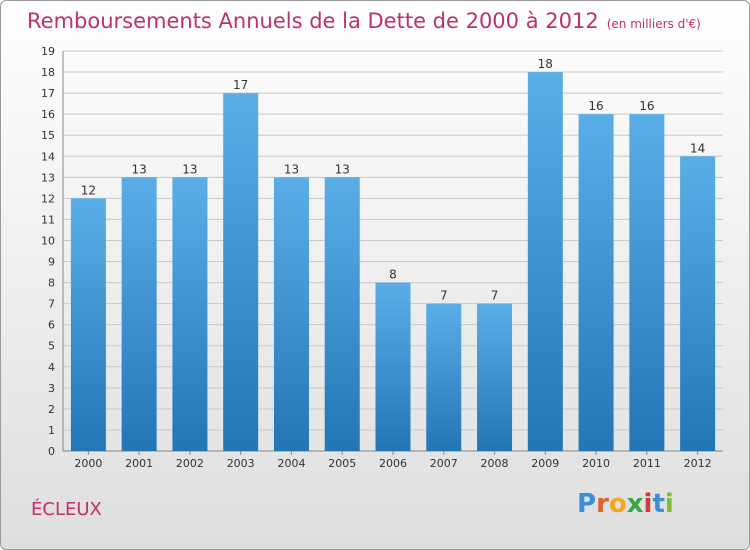  What do you see at coordinates (51, 346) in the screenshot?
I see `y-tick-label: 5` at bounding box center [51, 346].